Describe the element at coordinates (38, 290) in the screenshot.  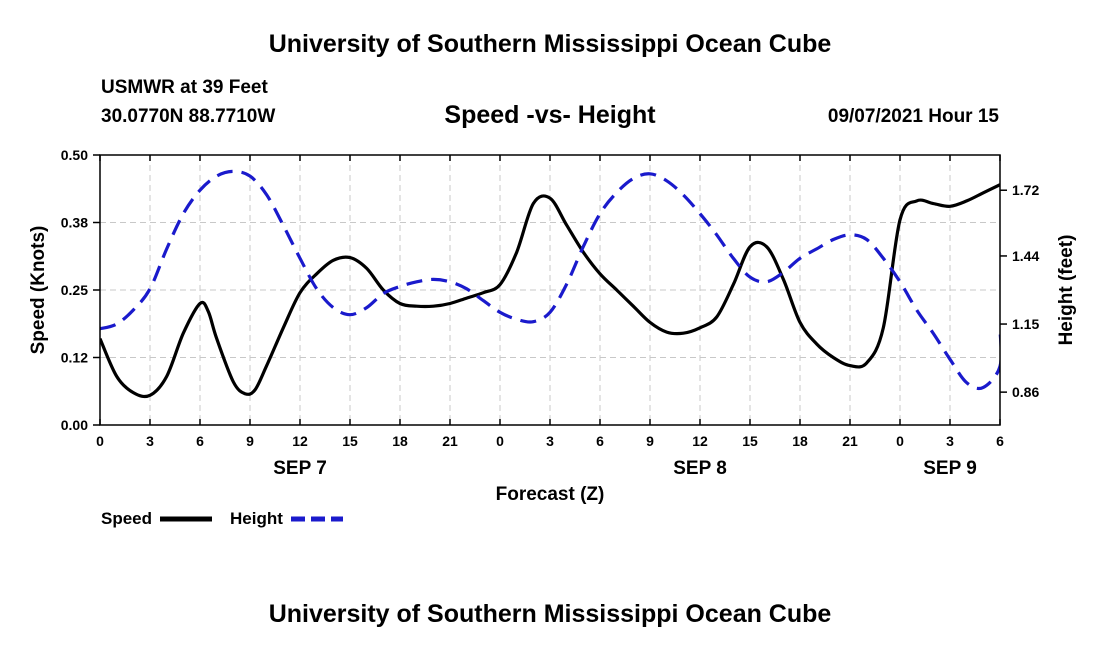
I see `y-left-axis-title: Speed (Knots)` at that location.